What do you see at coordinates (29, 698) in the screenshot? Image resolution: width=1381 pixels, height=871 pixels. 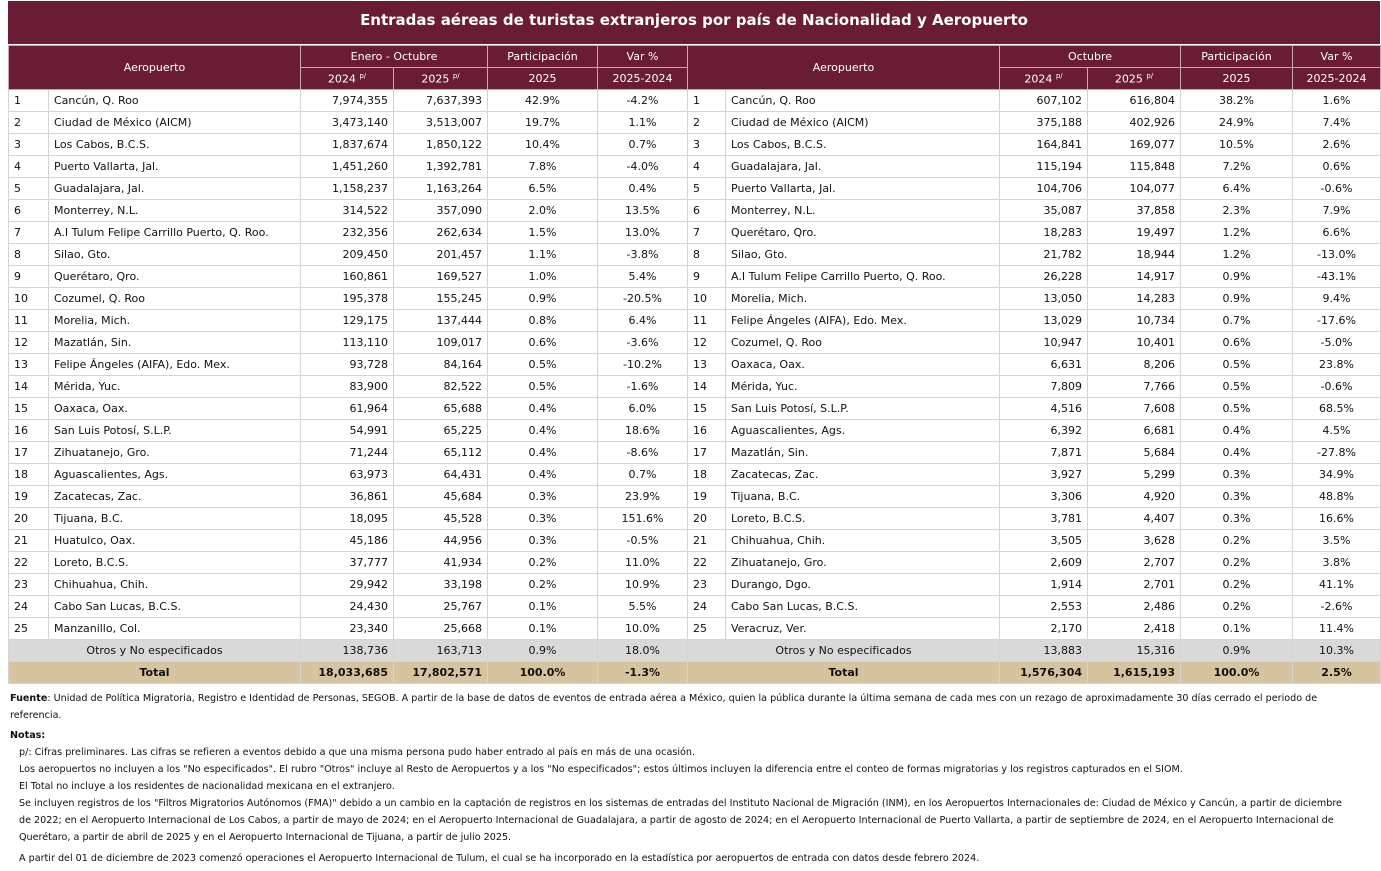 I see `source-label: Fuente` at bounding box center [29, 698].